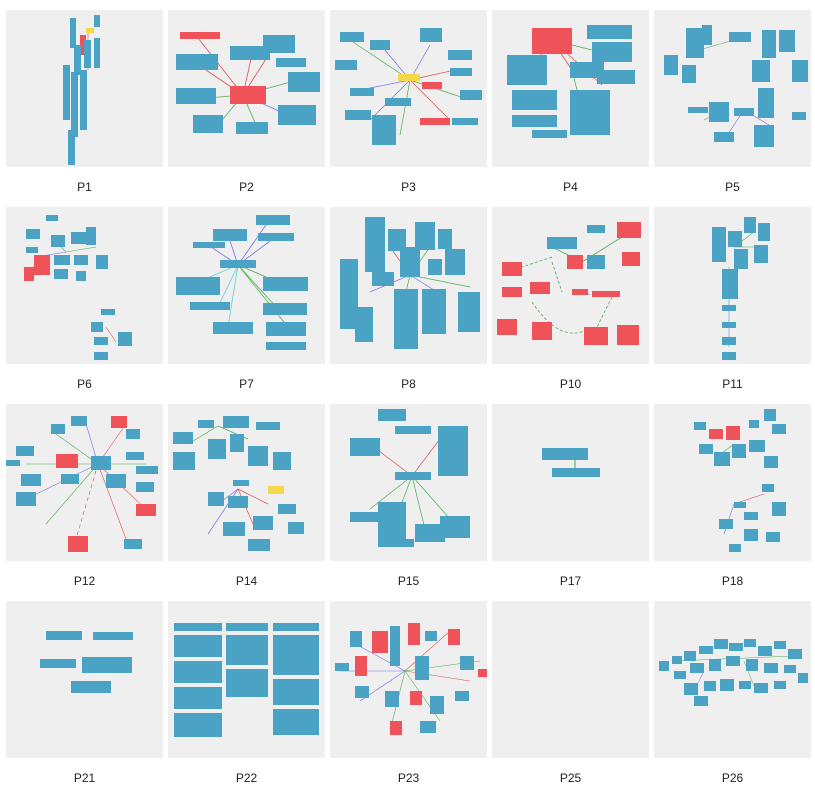 The height and width of the screenshot is (791, 815). I want to click on thumbnail-p5, so click(732, 88).